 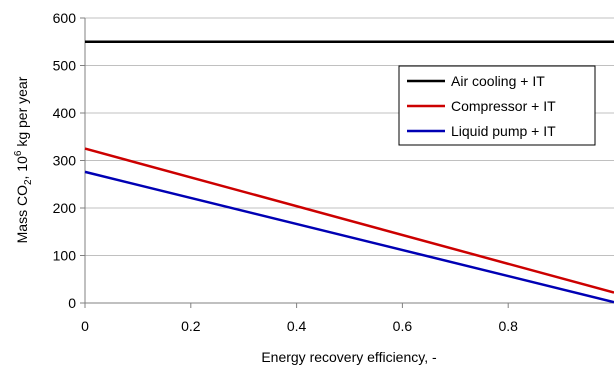 What do you see at coordinates (503, 131) in the screenshot?
I see `legend-label-liquid-pump: Liquid pump + IT` at bounding box center [503, 131].